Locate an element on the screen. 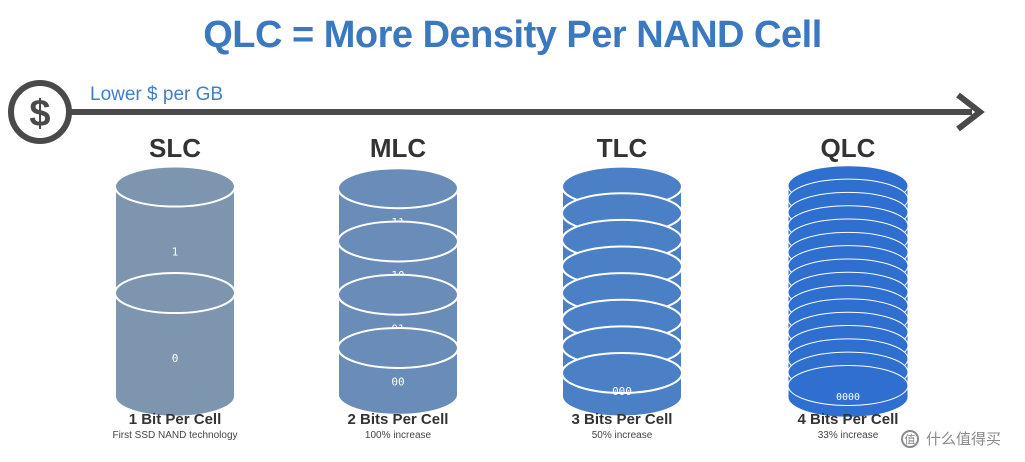 This screenshot has width=1025, height=462. bit-level-label: 000 is located at coordinates (622, 391).